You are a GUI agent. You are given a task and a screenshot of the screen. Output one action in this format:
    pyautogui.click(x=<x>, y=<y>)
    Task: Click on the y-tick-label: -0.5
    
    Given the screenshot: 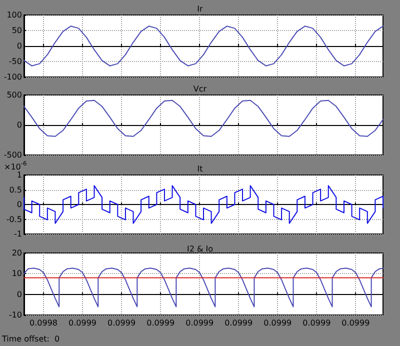 What is the action you would take?
    pyautogui.click(x=14, y=219)
    